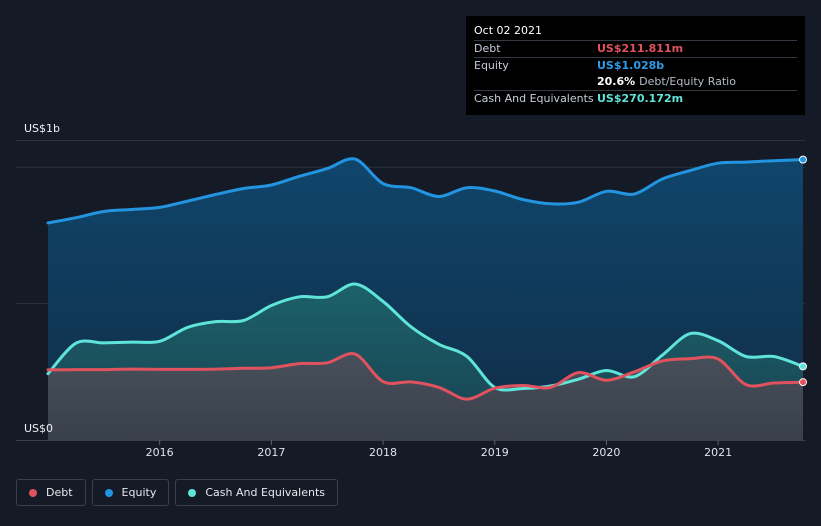 The image size is (821, 526). Describe the element at coordinates (606, 452) in the screenshot. I see `x-tick-label-2020: 2020` at that location.